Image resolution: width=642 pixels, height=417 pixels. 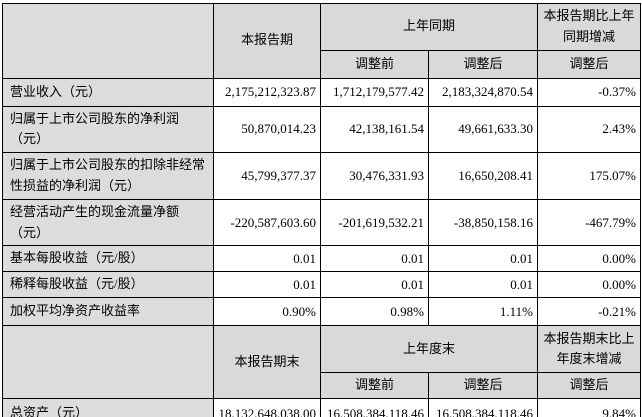 I want to click on cell-after-adjust: 16,508,384,118.46, so click(x=483, y=407).